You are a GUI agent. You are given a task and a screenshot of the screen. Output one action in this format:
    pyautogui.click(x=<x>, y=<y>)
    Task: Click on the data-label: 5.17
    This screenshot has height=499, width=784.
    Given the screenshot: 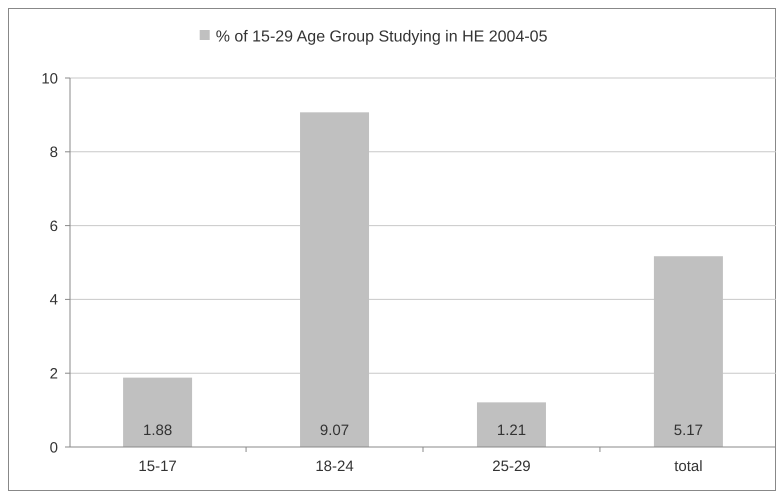 What is the action you would take?
    pyautogui.click(x=689, y=430)
    